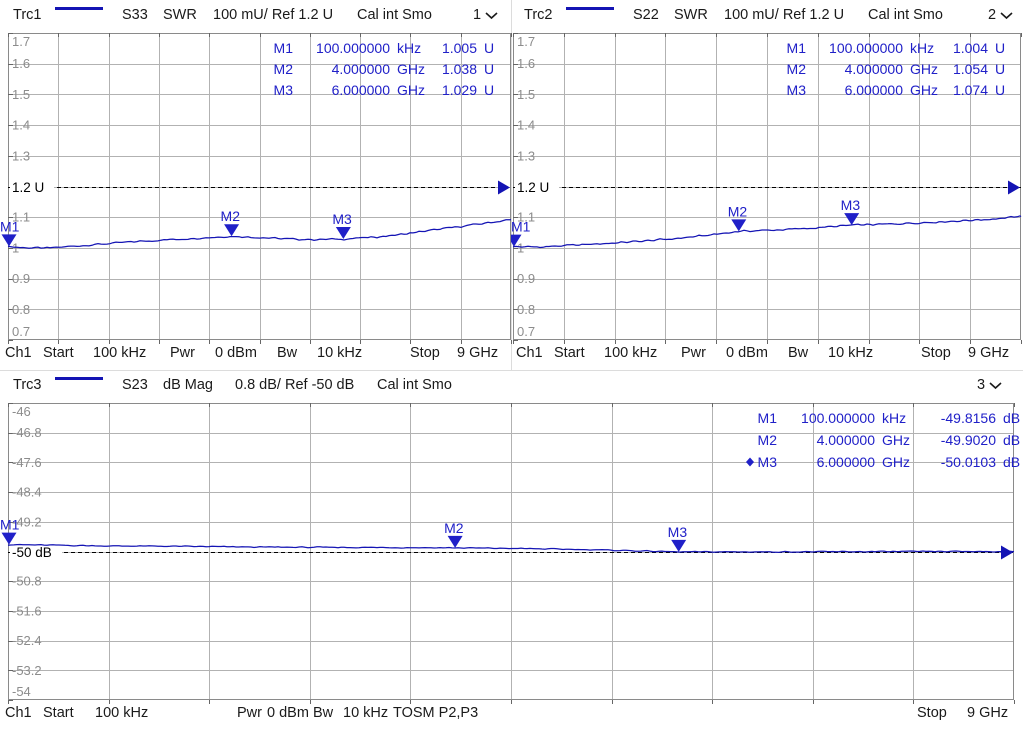  Describe the element at coordinates (526, 63) in the screenshot. I see `y-axis-label: 1.6` at that location.